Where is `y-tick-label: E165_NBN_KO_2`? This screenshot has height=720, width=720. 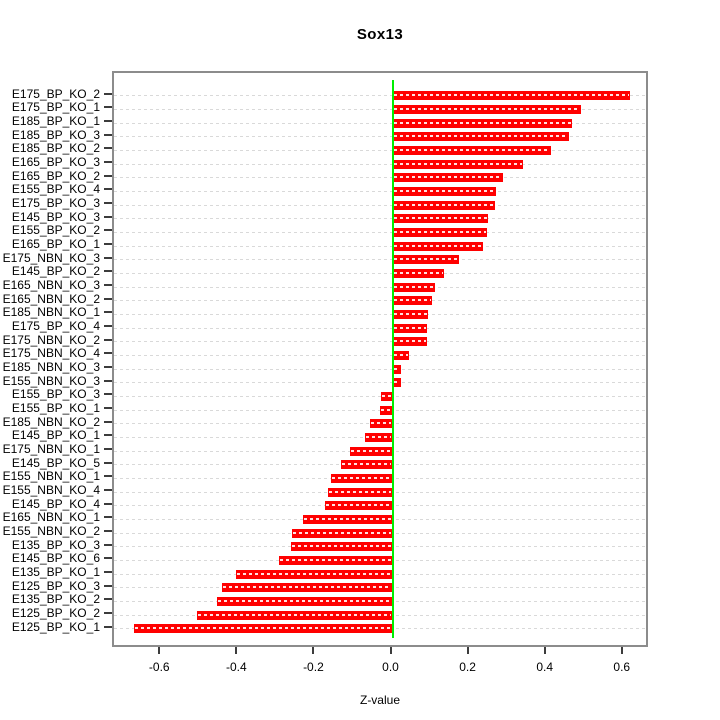 y-tick-label: E165_NBN_KO_2 is located at coordinates (51, 298).